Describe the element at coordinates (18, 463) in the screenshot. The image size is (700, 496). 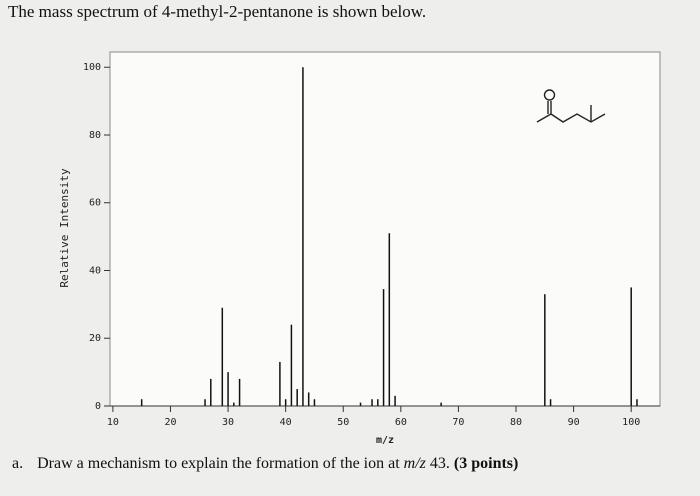
I see `question-label: a.` at that location.